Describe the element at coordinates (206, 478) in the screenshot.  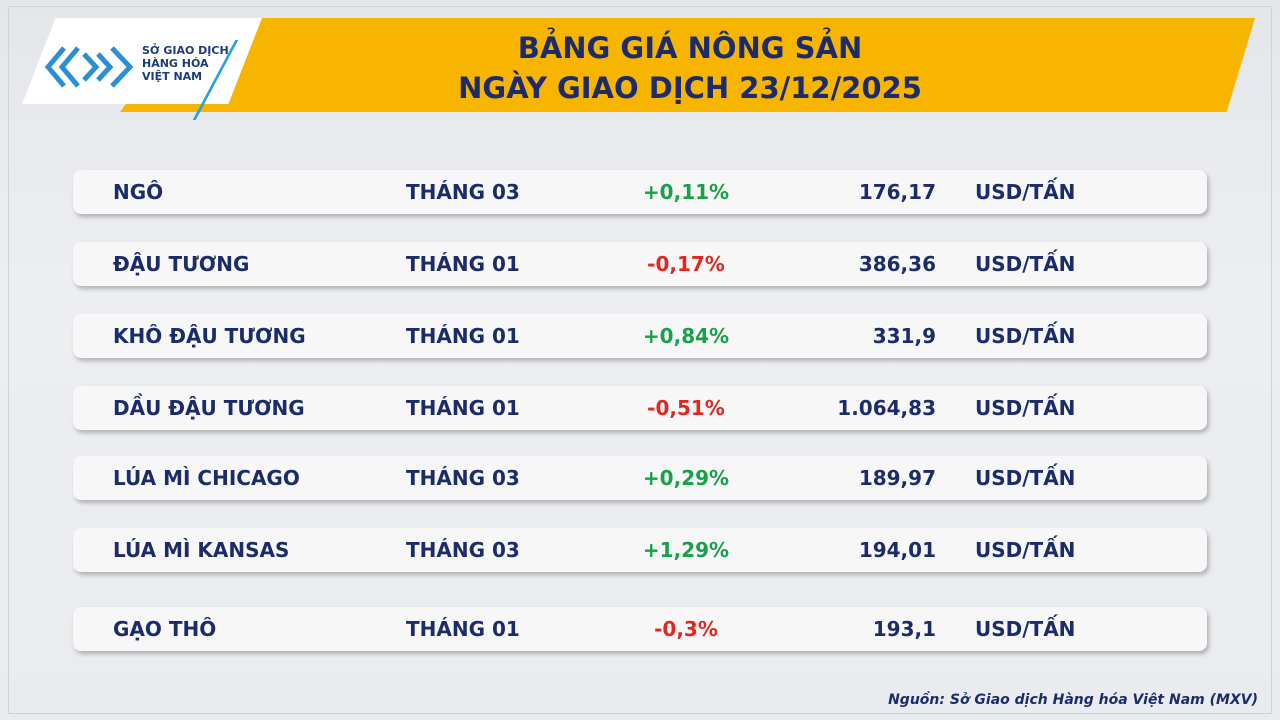
I see `product-name: LÚA MÌ CHICAGO` at that location.